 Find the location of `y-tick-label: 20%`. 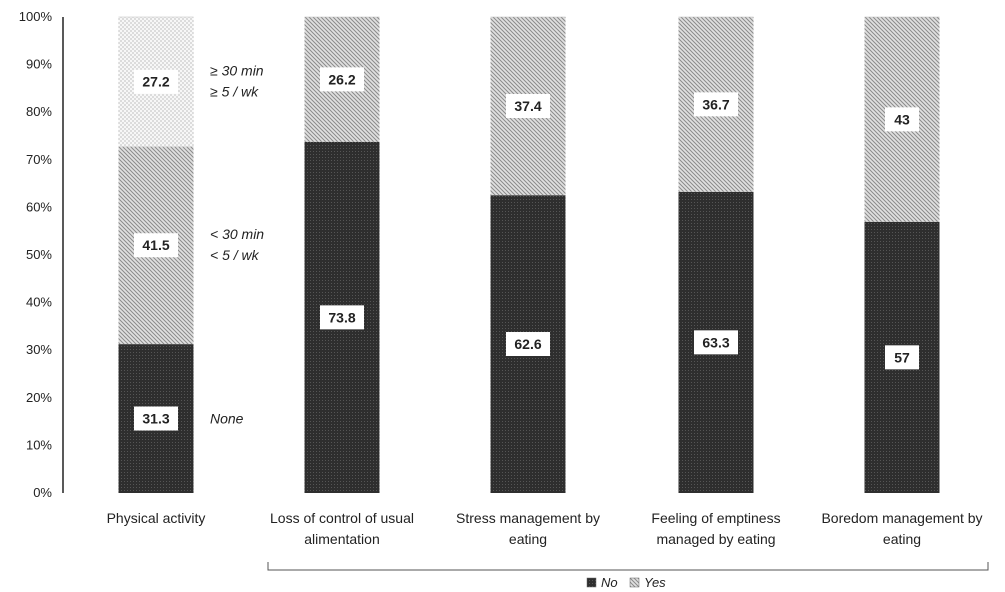

y-tick-label: 20% is located at coordinates (39, 397).